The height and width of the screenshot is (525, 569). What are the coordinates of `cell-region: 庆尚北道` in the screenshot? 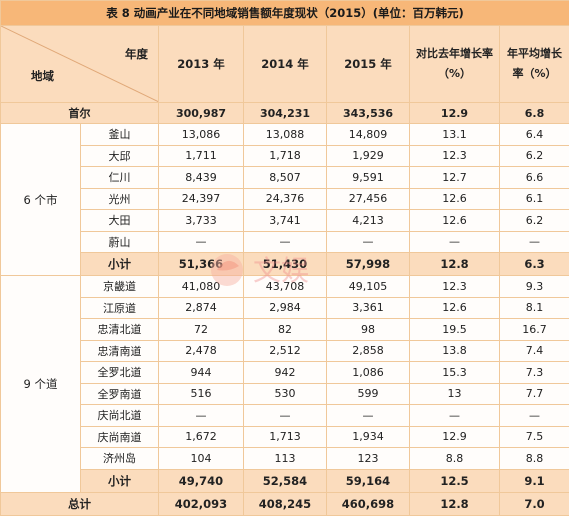 It's located at (119, 415).